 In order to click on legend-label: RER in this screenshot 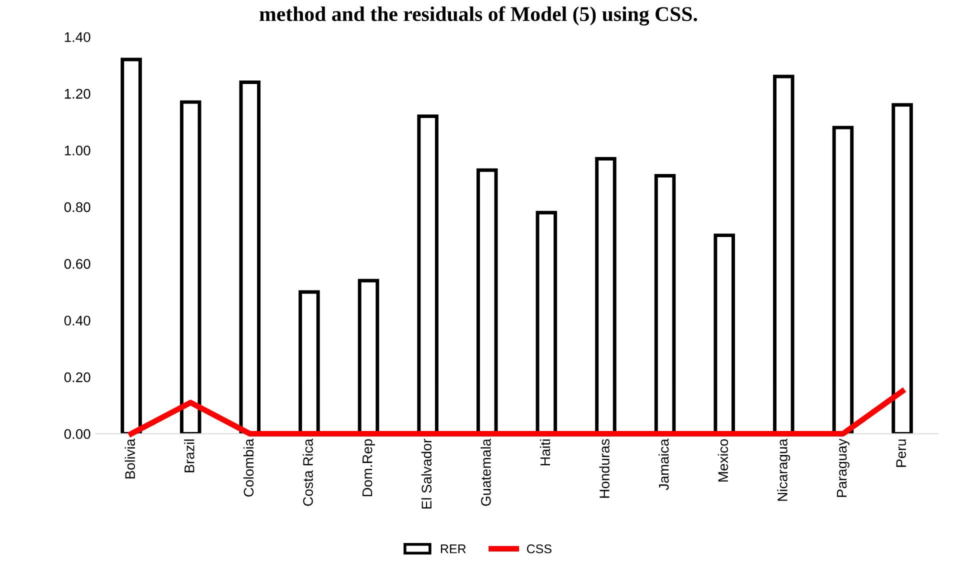, I will do `click(453, 549)`.